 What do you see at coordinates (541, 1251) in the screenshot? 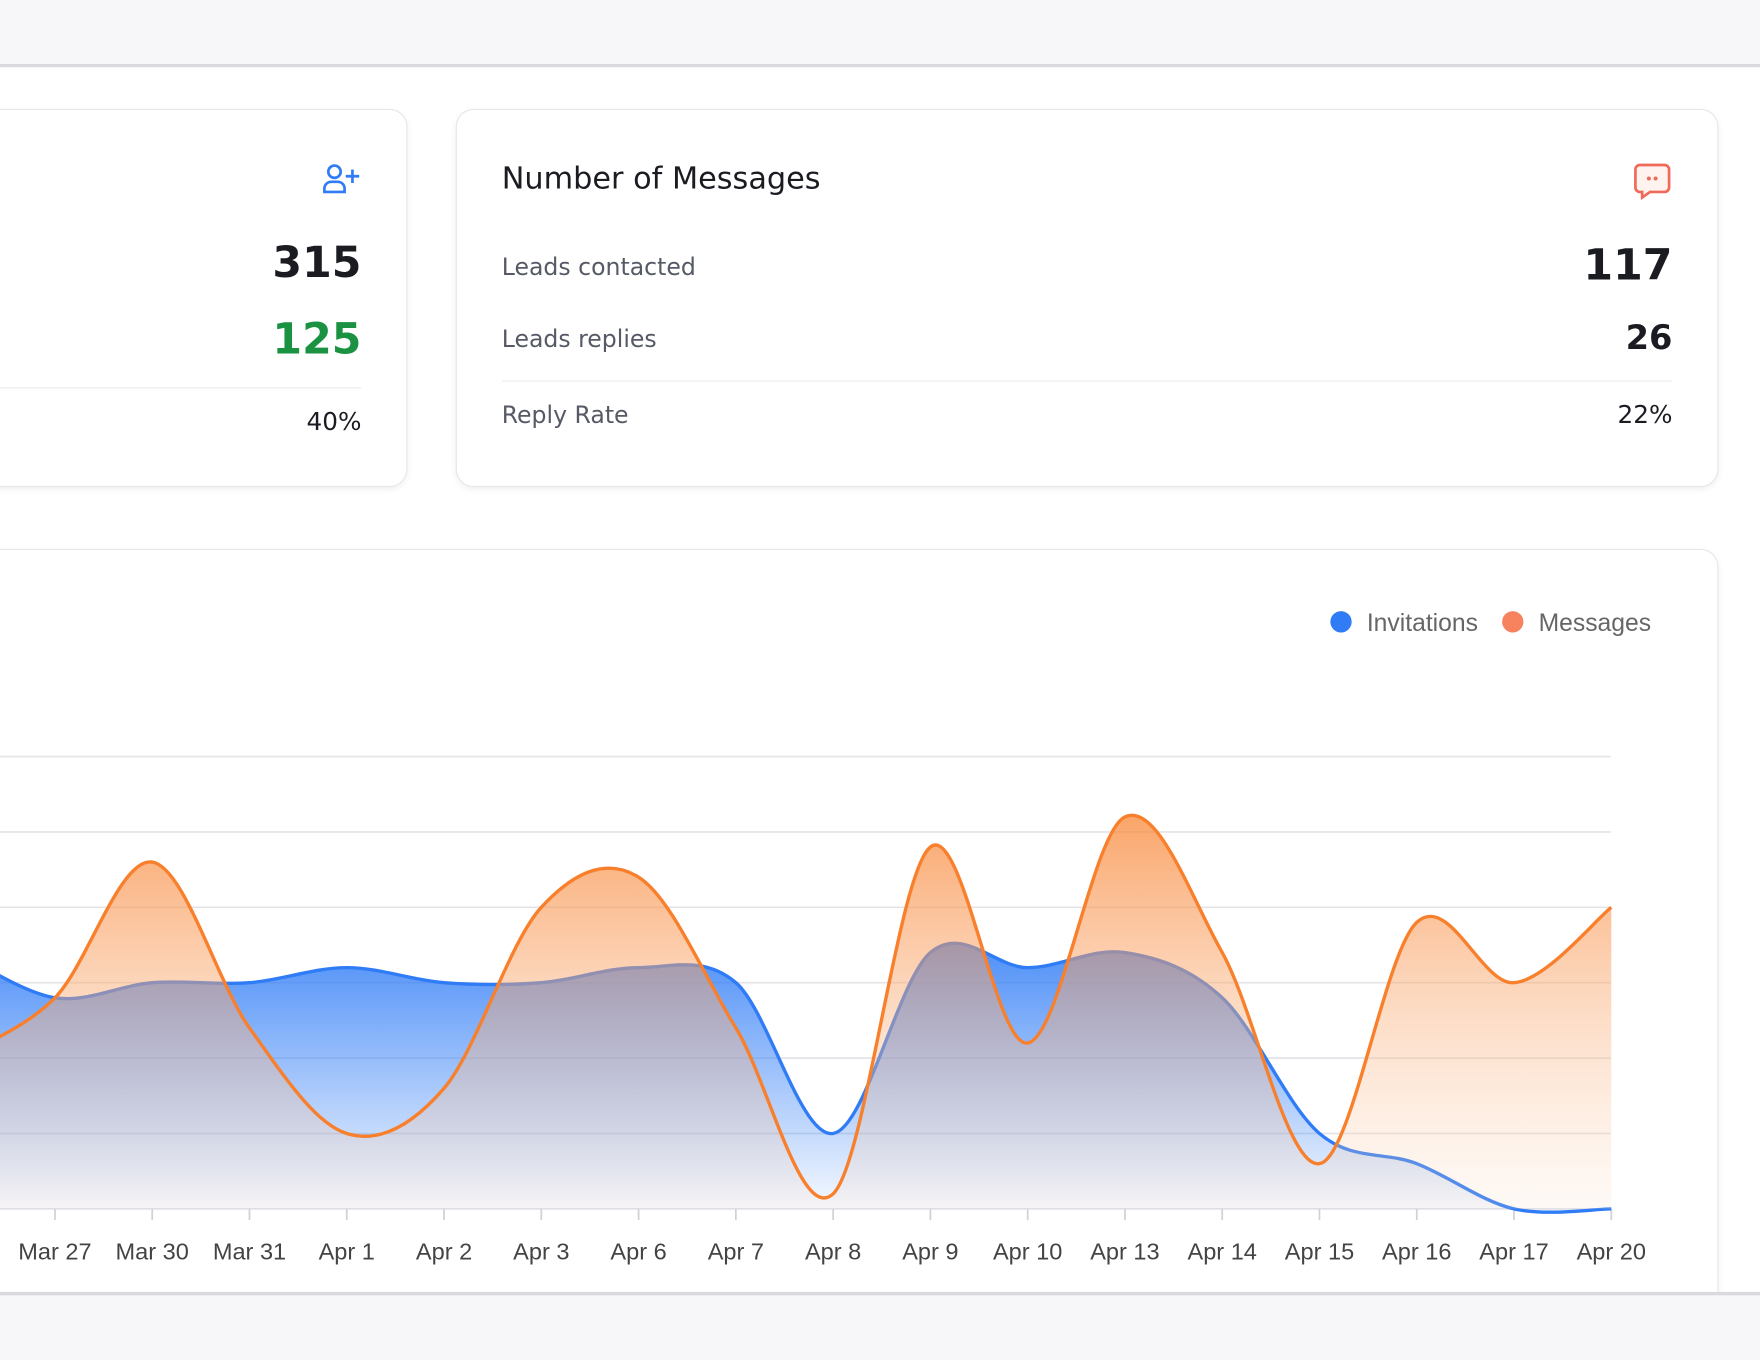
I see `x-tick-label: Apr 3` at bounding box center [541, 1251].